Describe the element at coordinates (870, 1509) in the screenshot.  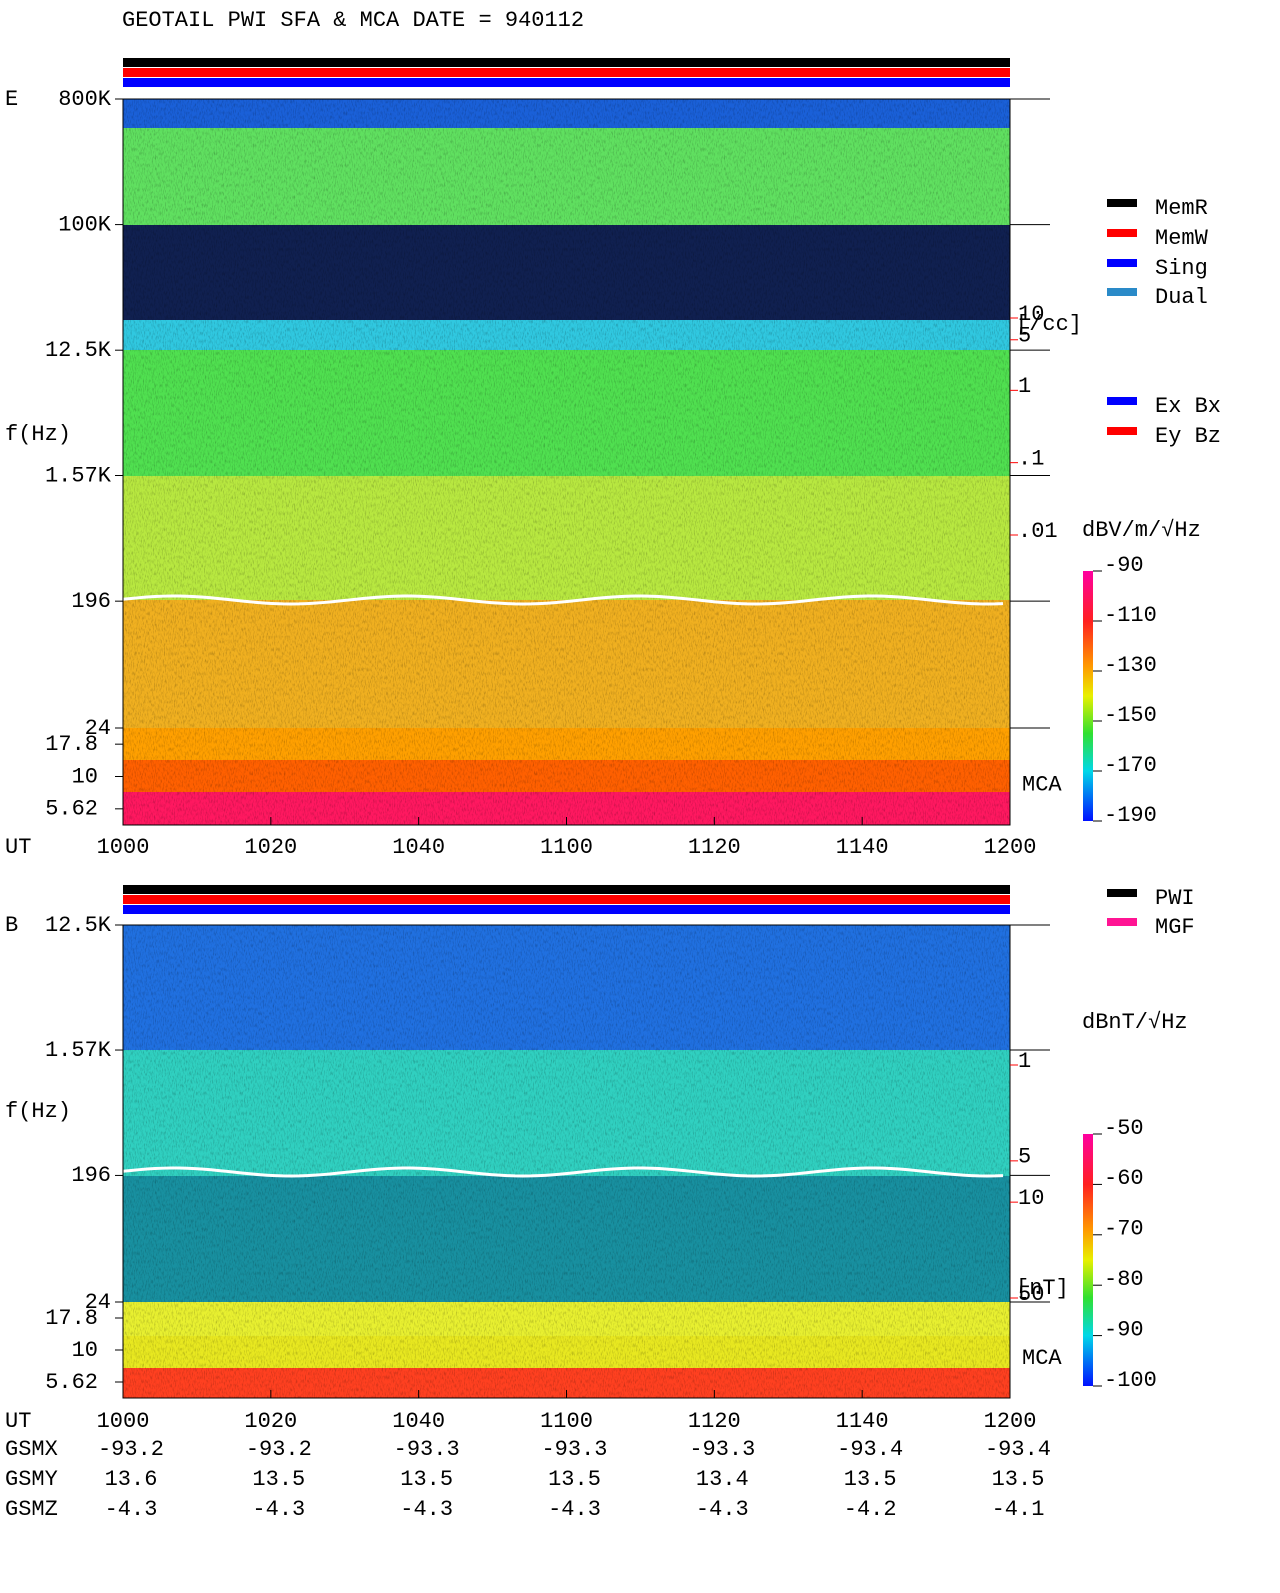
I see `orbit-value: -4.2` at that location.